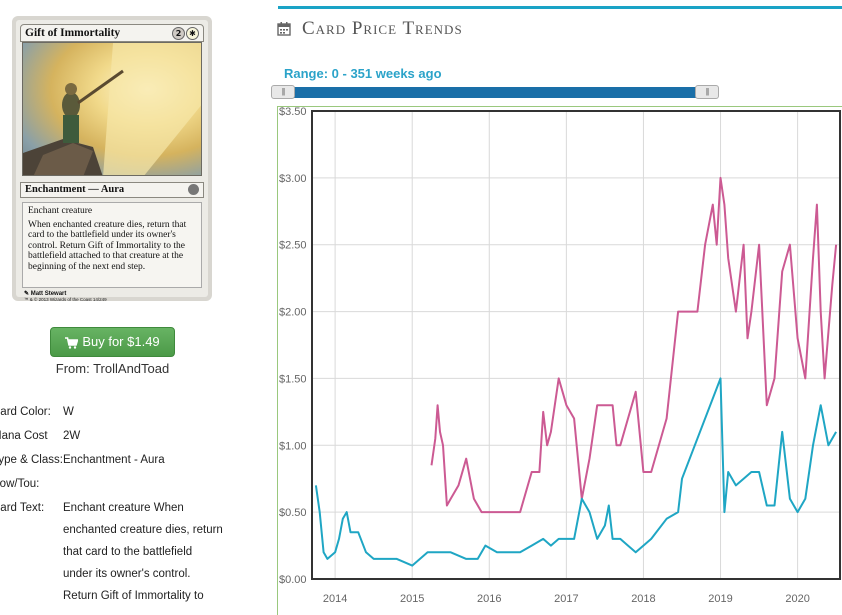 This screenshot has width=842, height=615. I want to click on y-tick-label: $3.50, so click(293, 112).